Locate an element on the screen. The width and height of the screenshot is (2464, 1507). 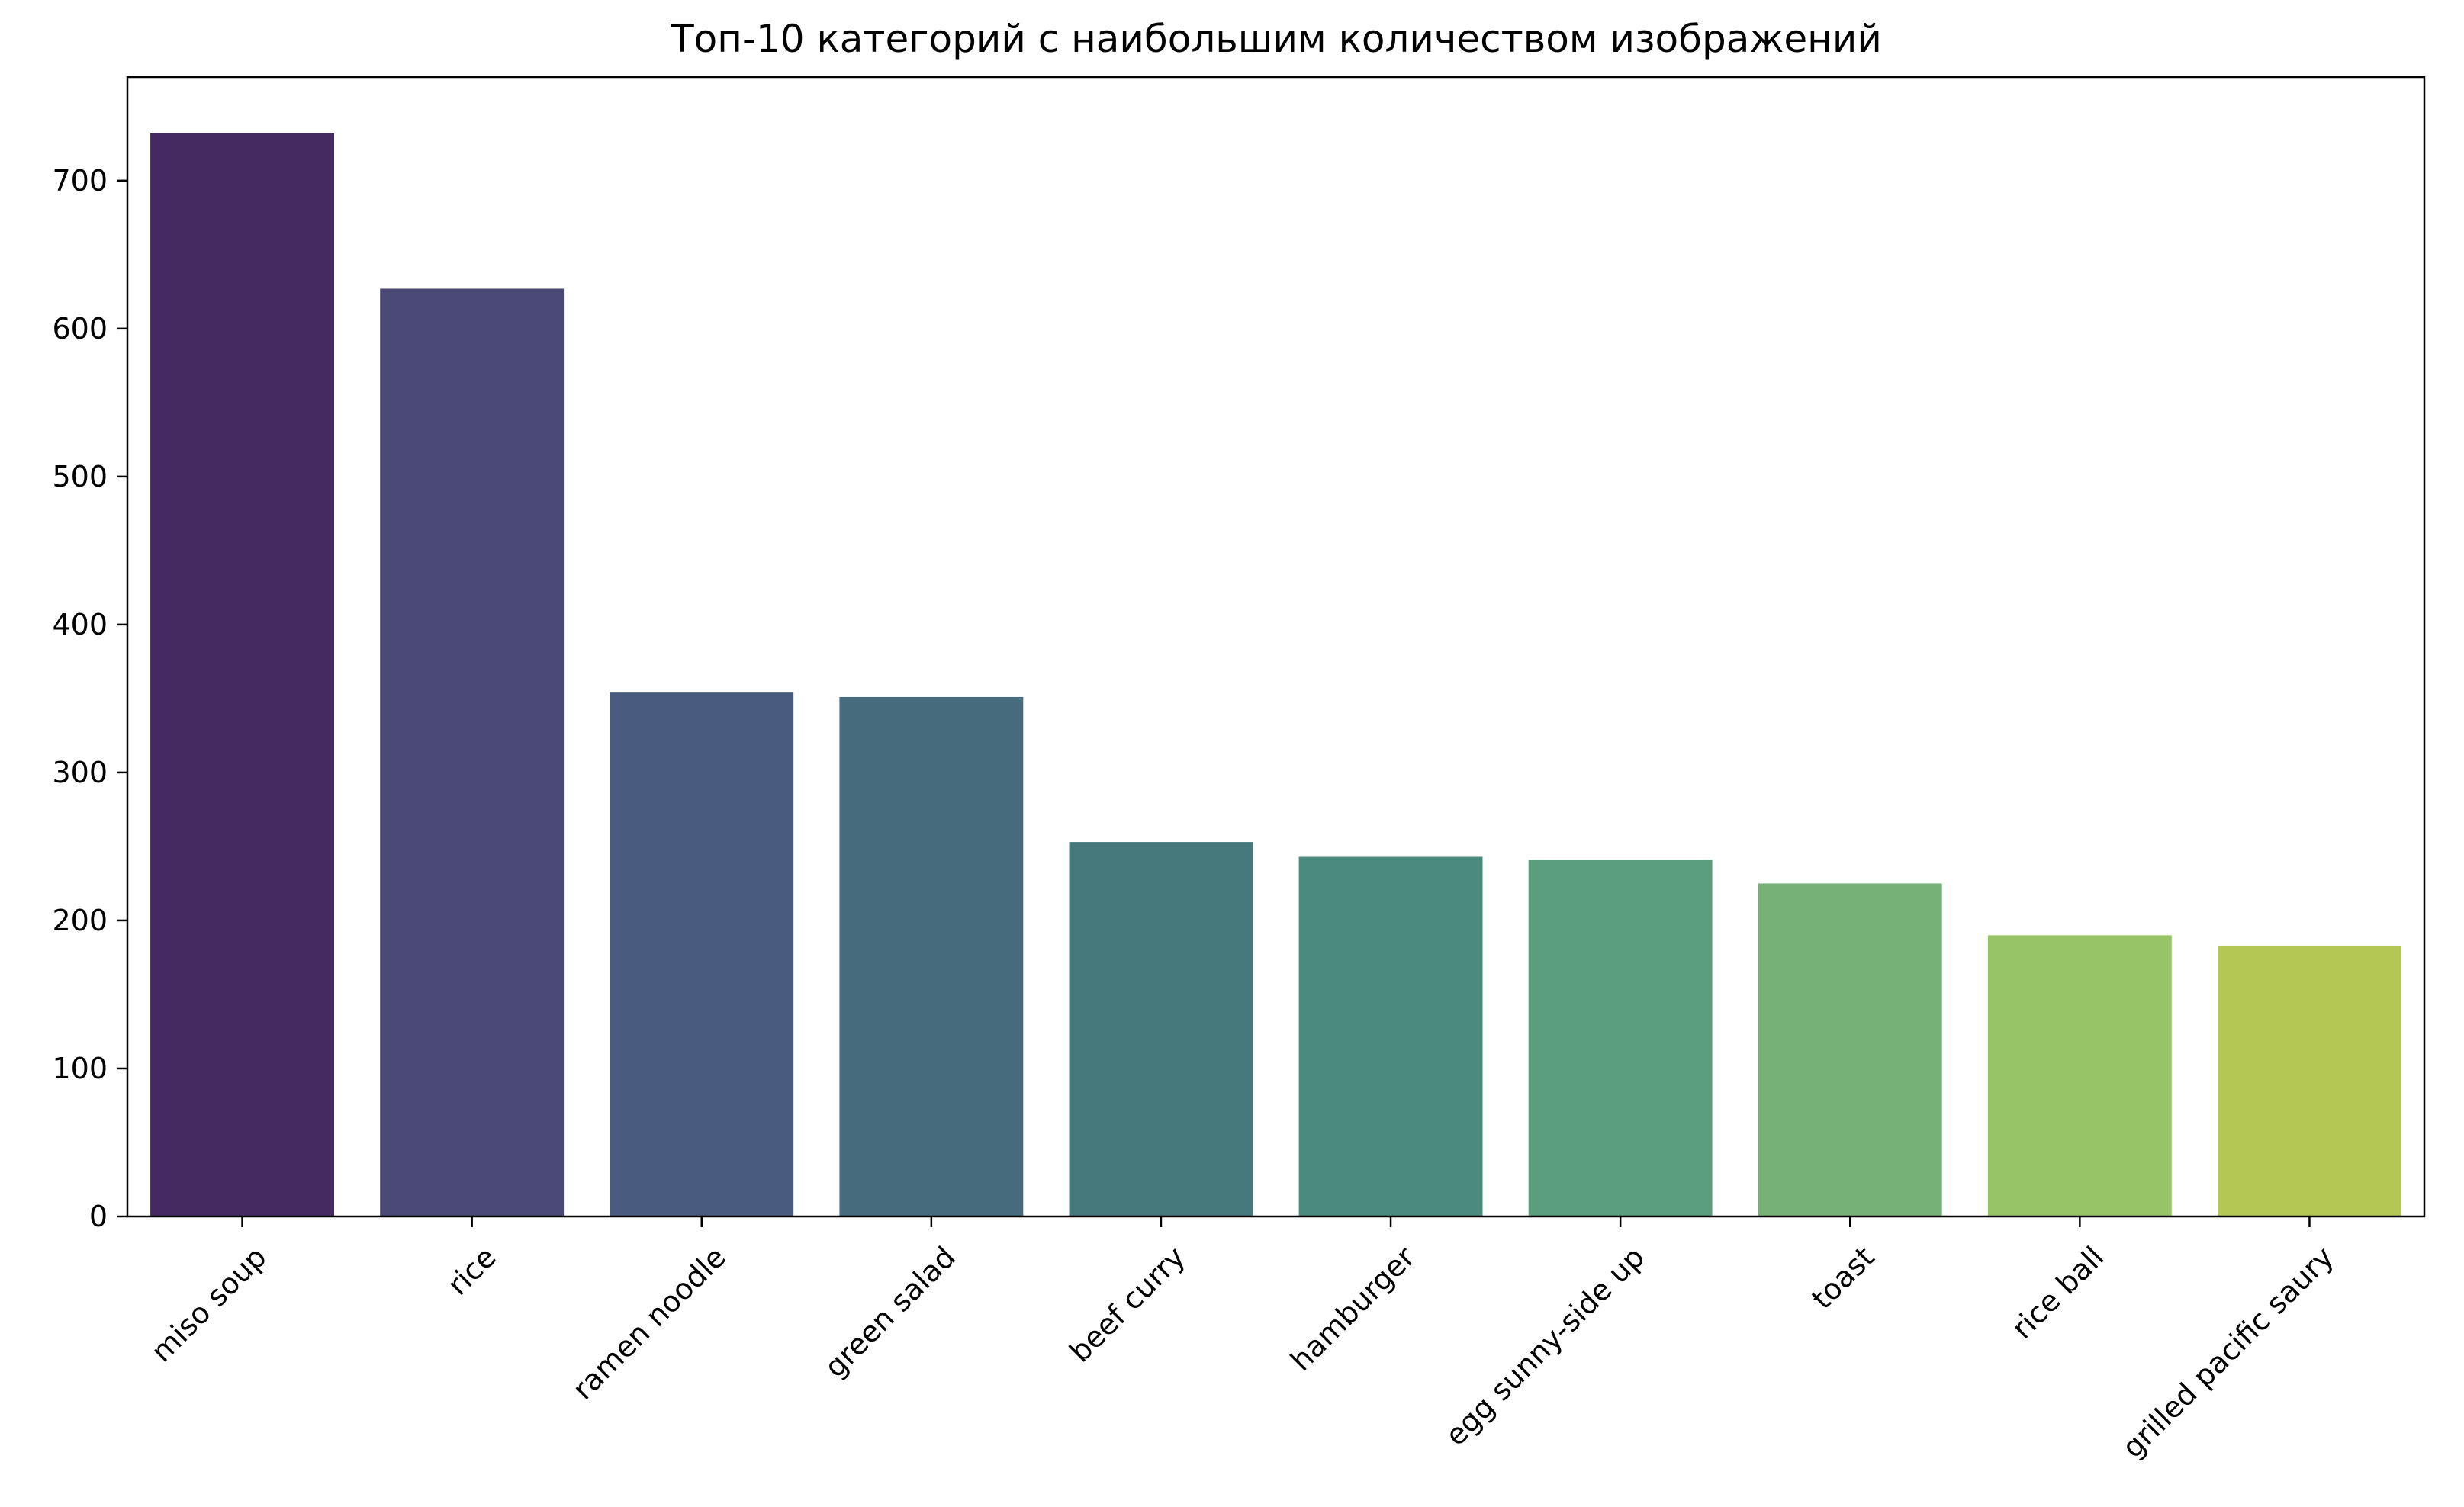
bar-ramen-noodle is located at coordinates (702, 954).